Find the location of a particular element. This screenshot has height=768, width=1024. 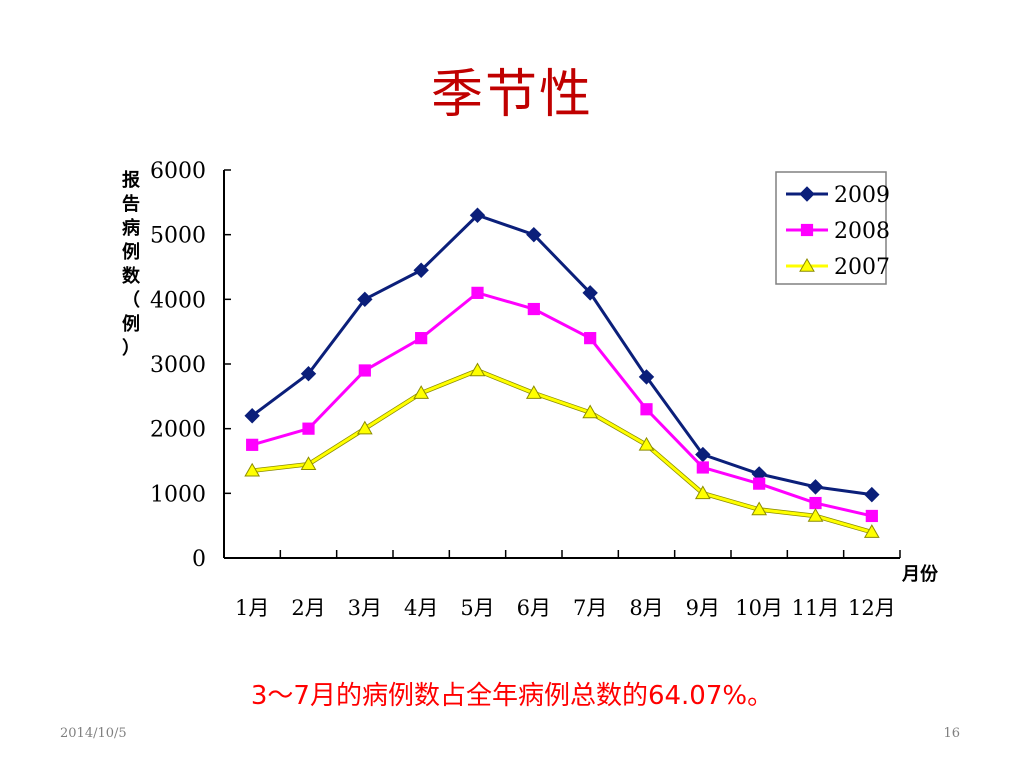

y-tick-label: 1000 is located at coordinates (178, 494).